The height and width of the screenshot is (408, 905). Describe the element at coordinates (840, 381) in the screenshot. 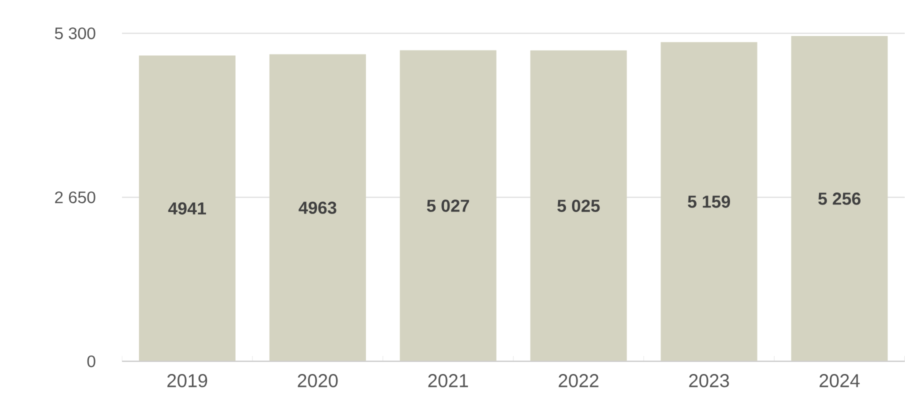

I see `x-tick-label: 2024` at that location.